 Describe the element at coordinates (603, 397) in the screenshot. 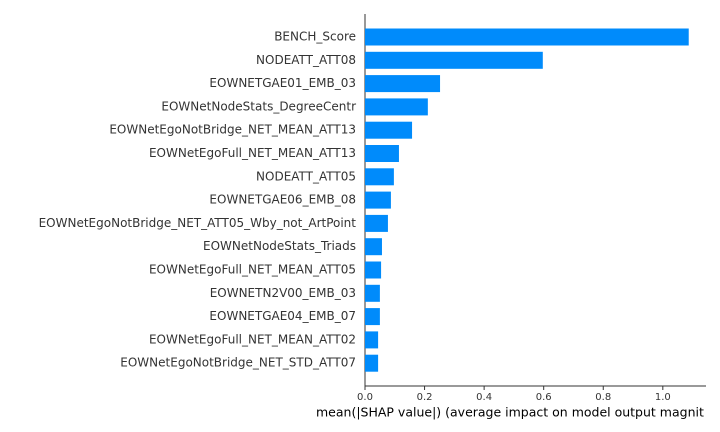

I see `x-tick-label: 0.8` at that location.